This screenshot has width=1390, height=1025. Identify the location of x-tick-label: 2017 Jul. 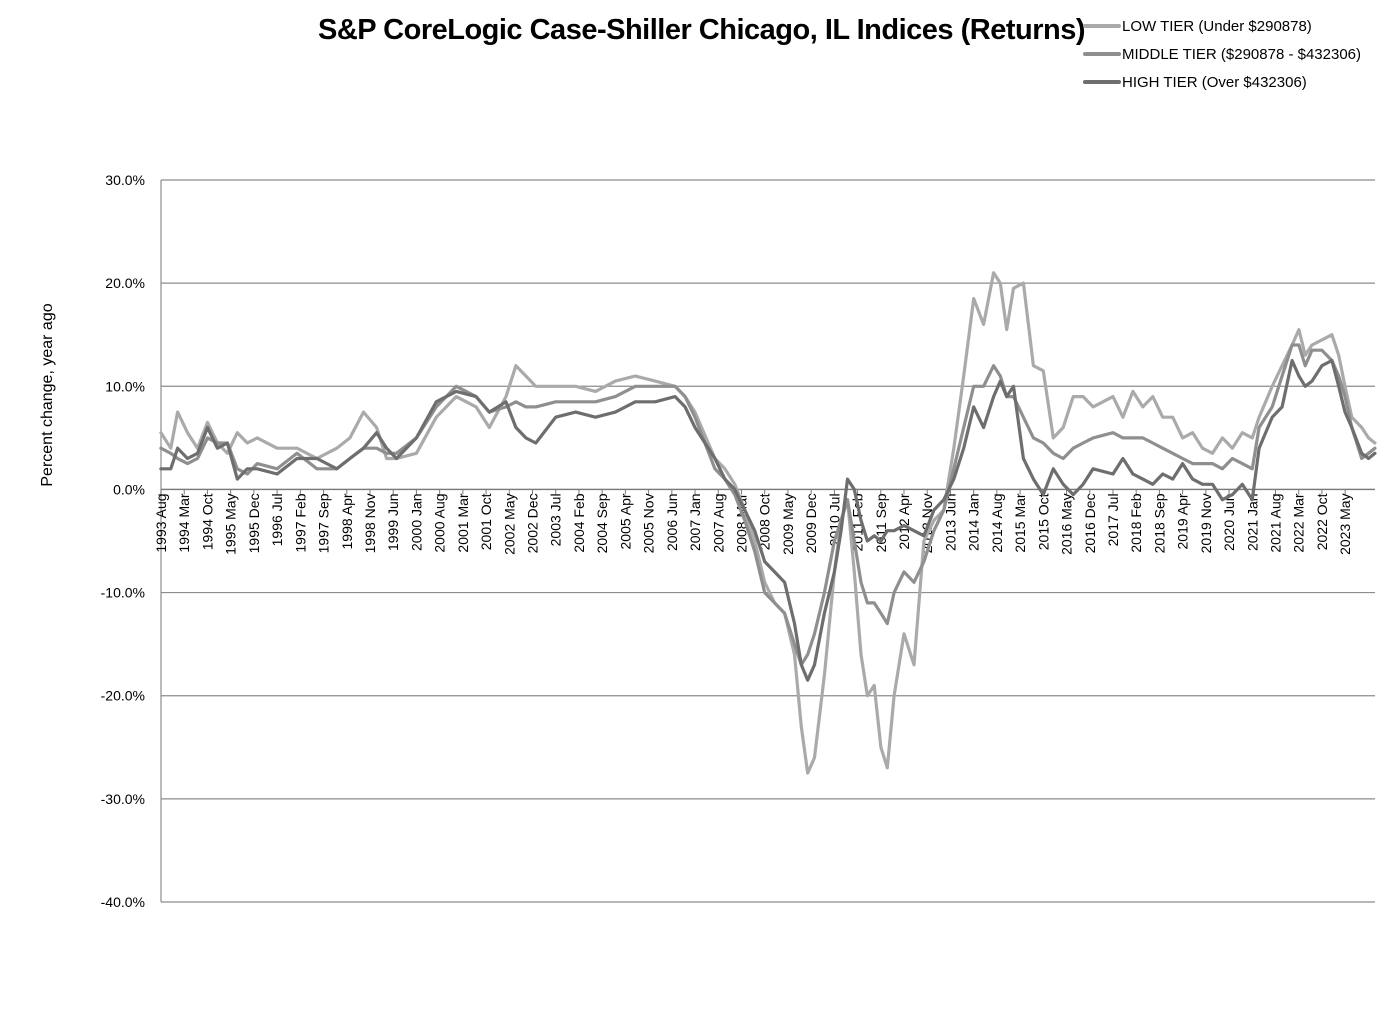
(1113, 519).